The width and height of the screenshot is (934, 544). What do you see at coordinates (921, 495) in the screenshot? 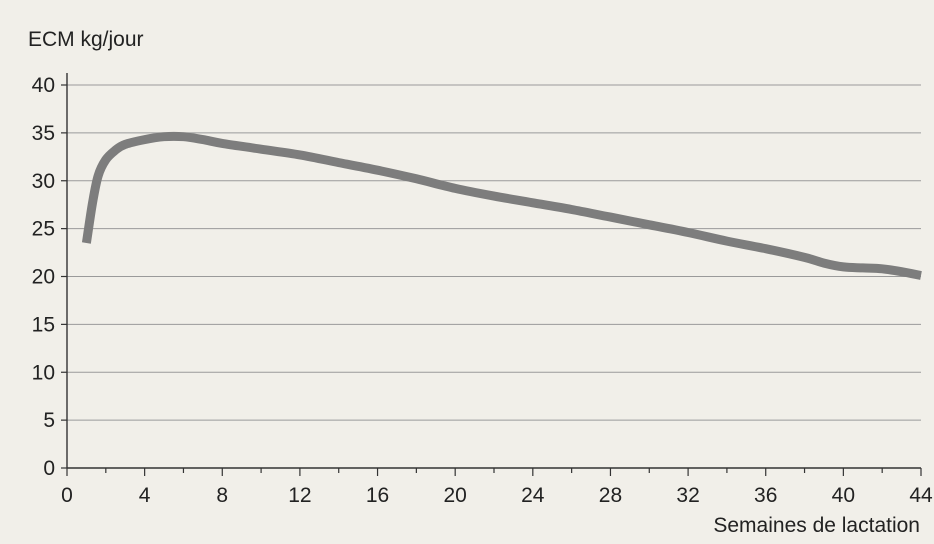
I see `x-tick-label: 44` at bounding box center [921, 495].